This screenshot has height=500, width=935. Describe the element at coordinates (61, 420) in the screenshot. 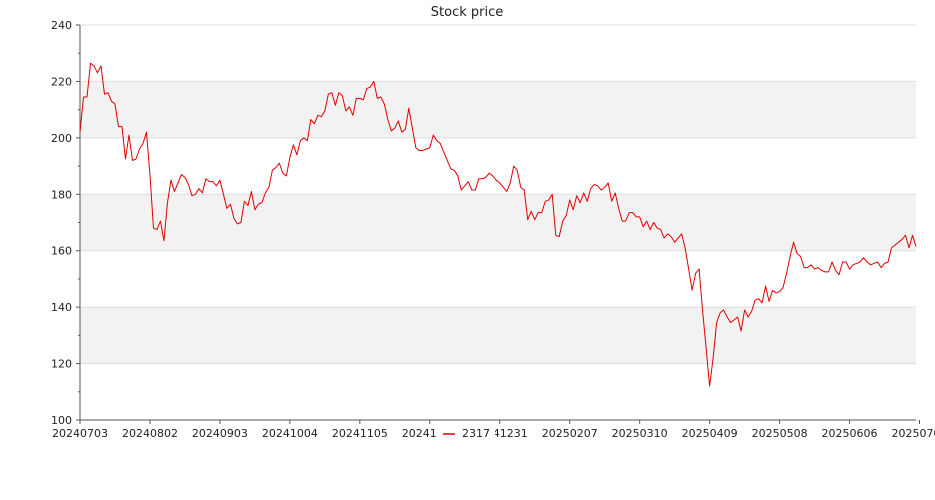

I see `y-tick-label: 100` at that location.